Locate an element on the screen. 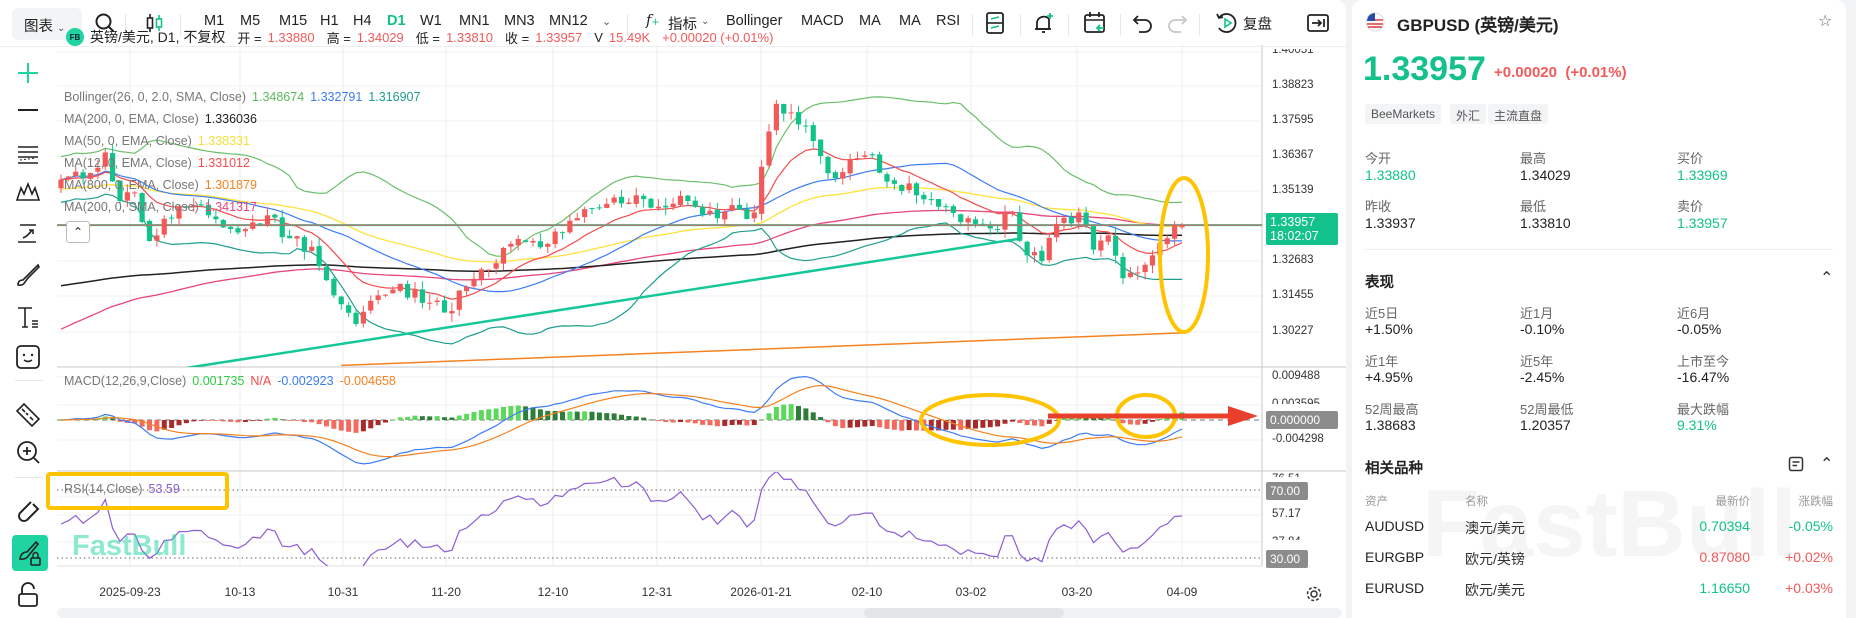  text-tool-icon is located at coordinates (28, 317).